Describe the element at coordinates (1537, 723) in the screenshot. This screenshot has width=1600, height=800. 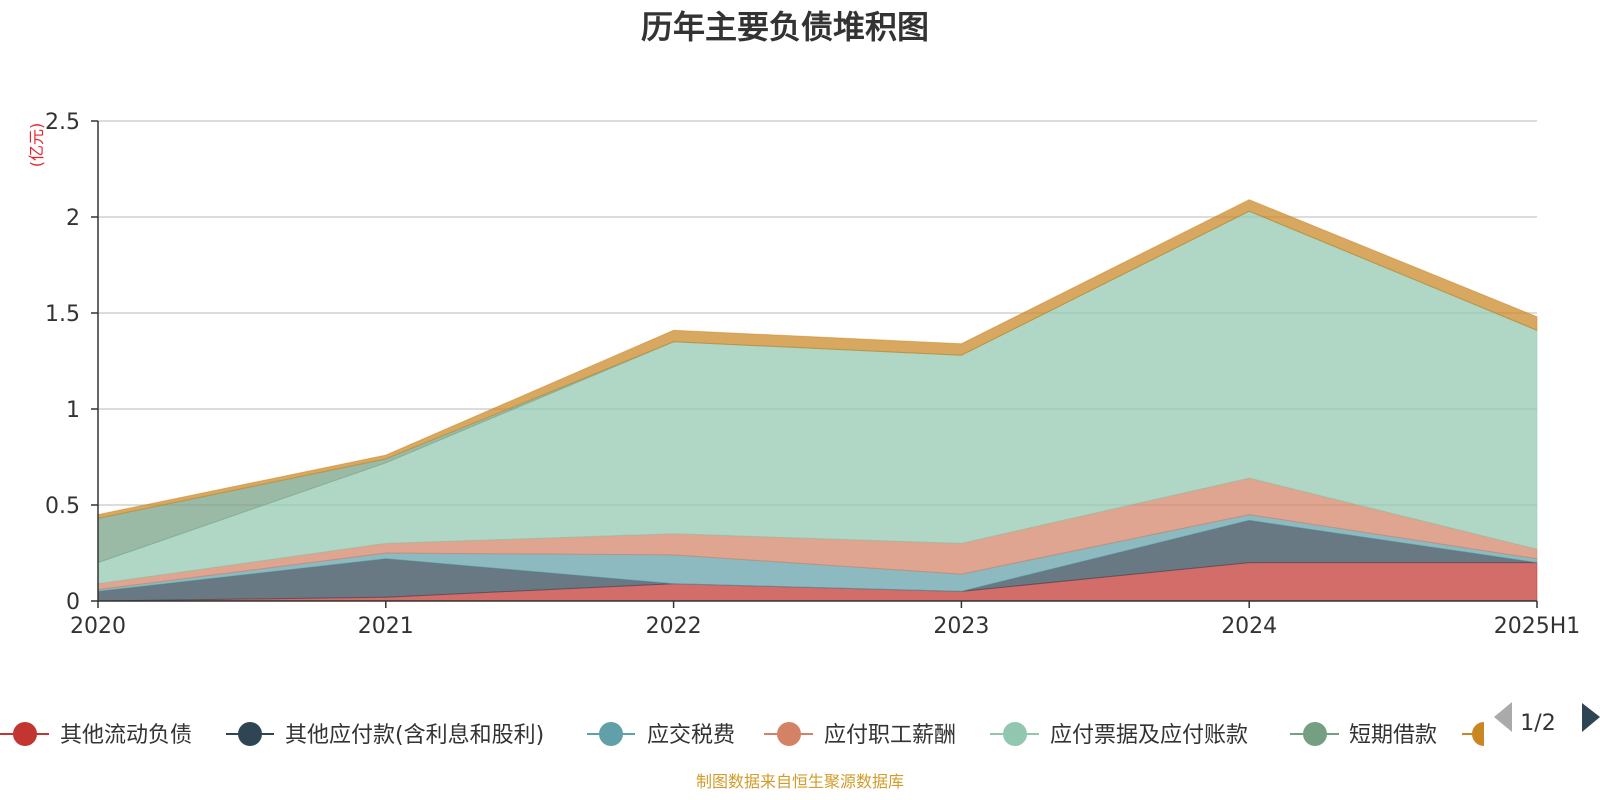
I see `legend-page-indicator: 1/2` at that location.